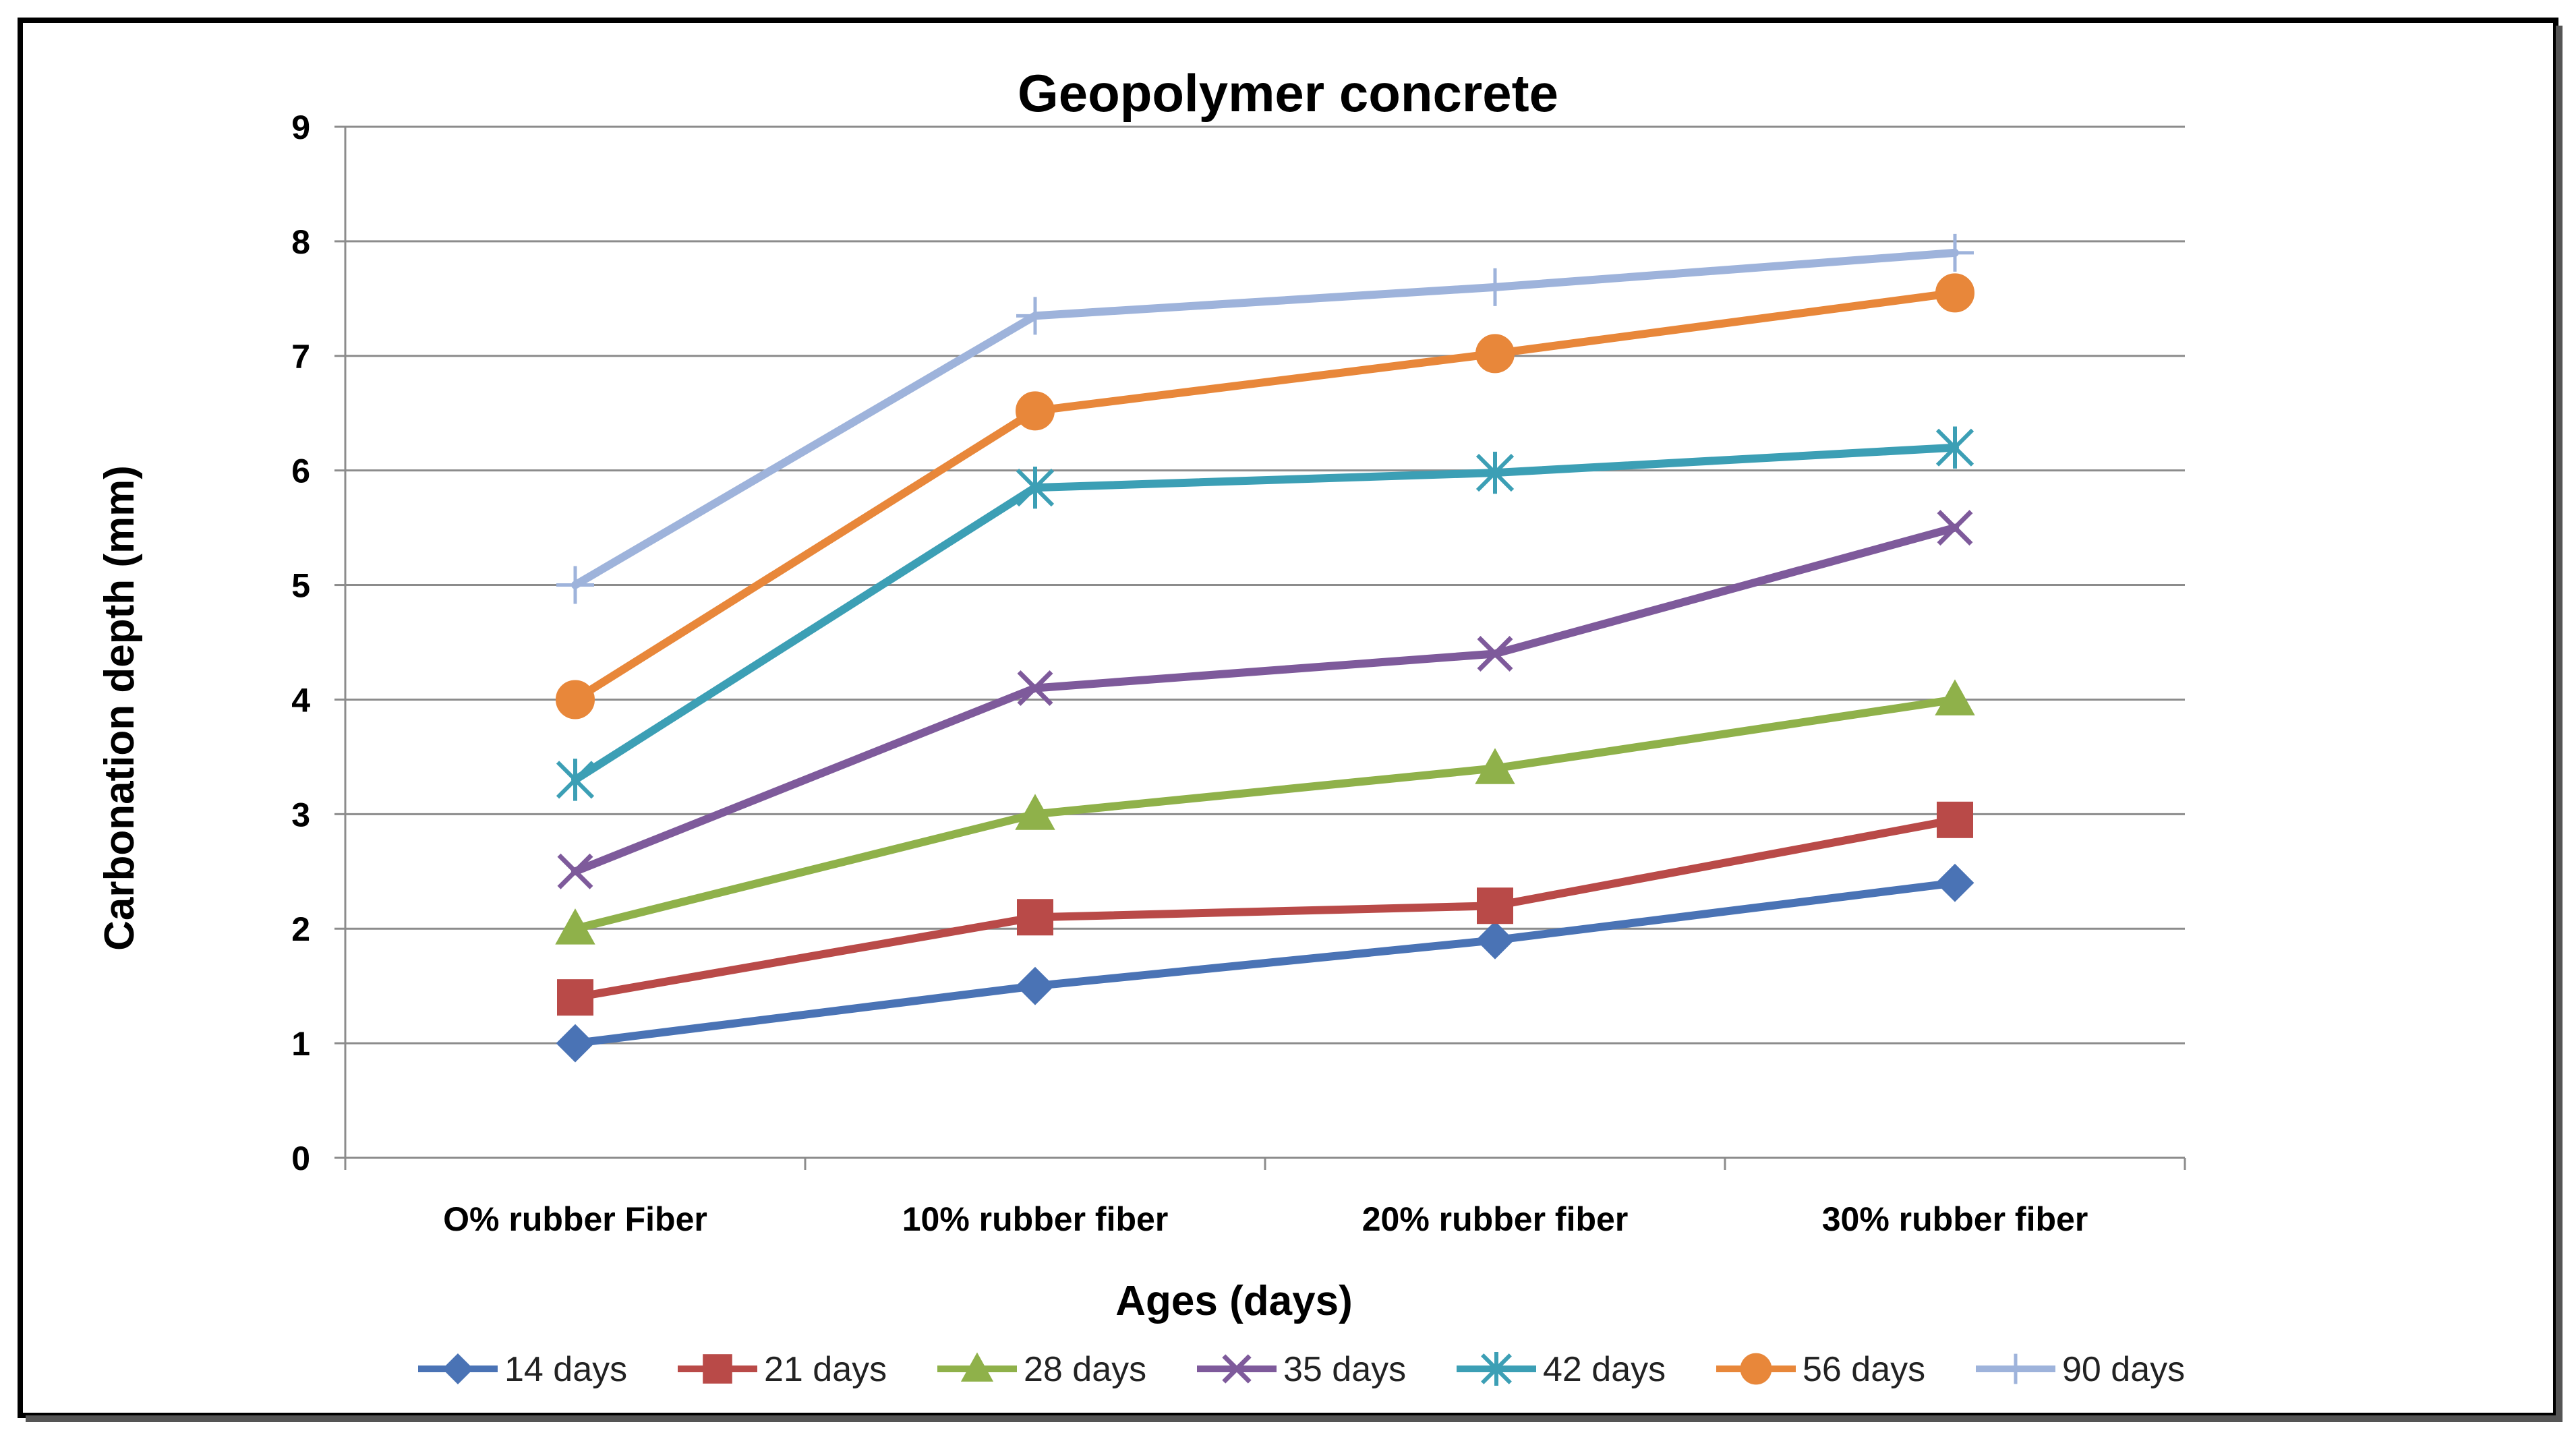  What do you see at coordinates (1085, 1369) in the screenshot?
I see `legend-label: 28 days` at bounding box center [1085, 1369].